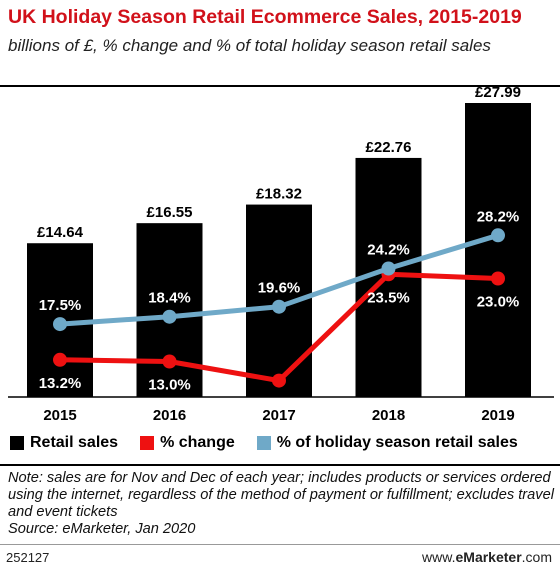  What do you see at coordinates (389, 147) in the screenshot?
I see `bar-value-label-2018: £22.76` at bounding box center [389, 147].